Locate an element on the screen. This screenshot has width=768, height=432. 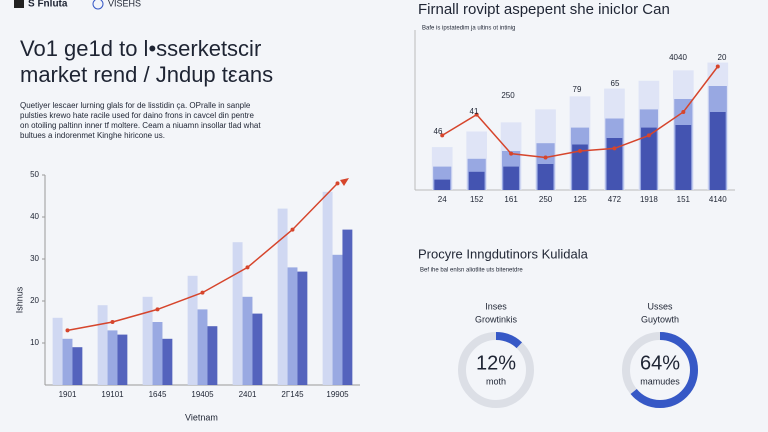
x-tick-label: 1918 is located at coordinates (649, 199).